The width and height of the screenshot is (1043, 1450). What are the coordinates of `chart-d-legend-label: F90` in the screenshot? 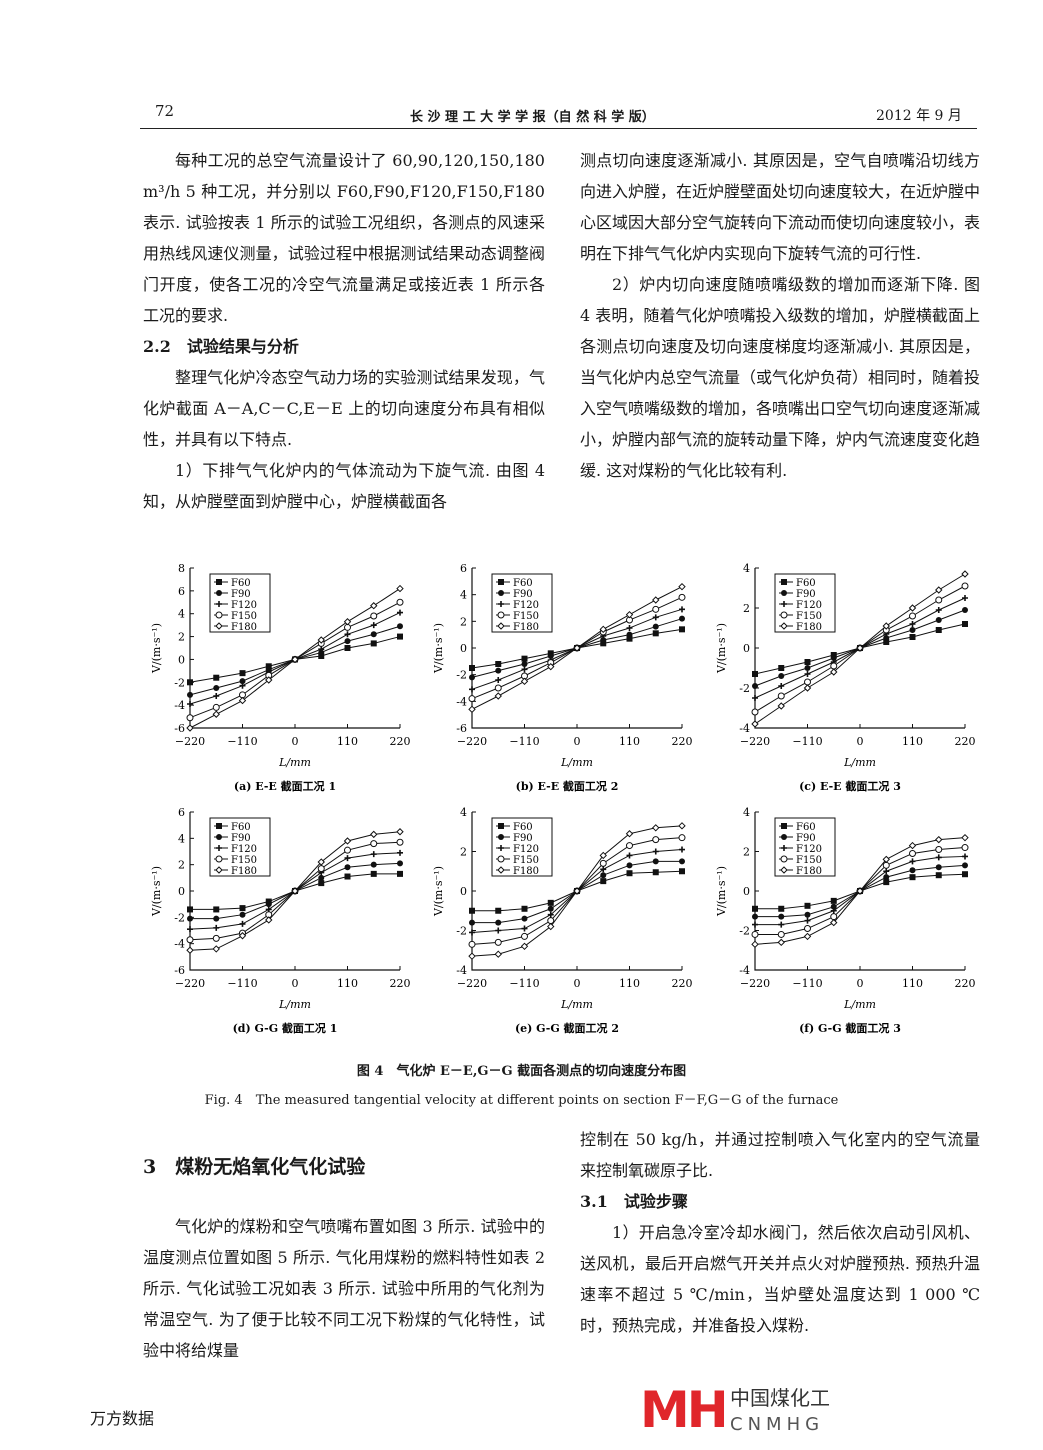 It's located at (241, 838).